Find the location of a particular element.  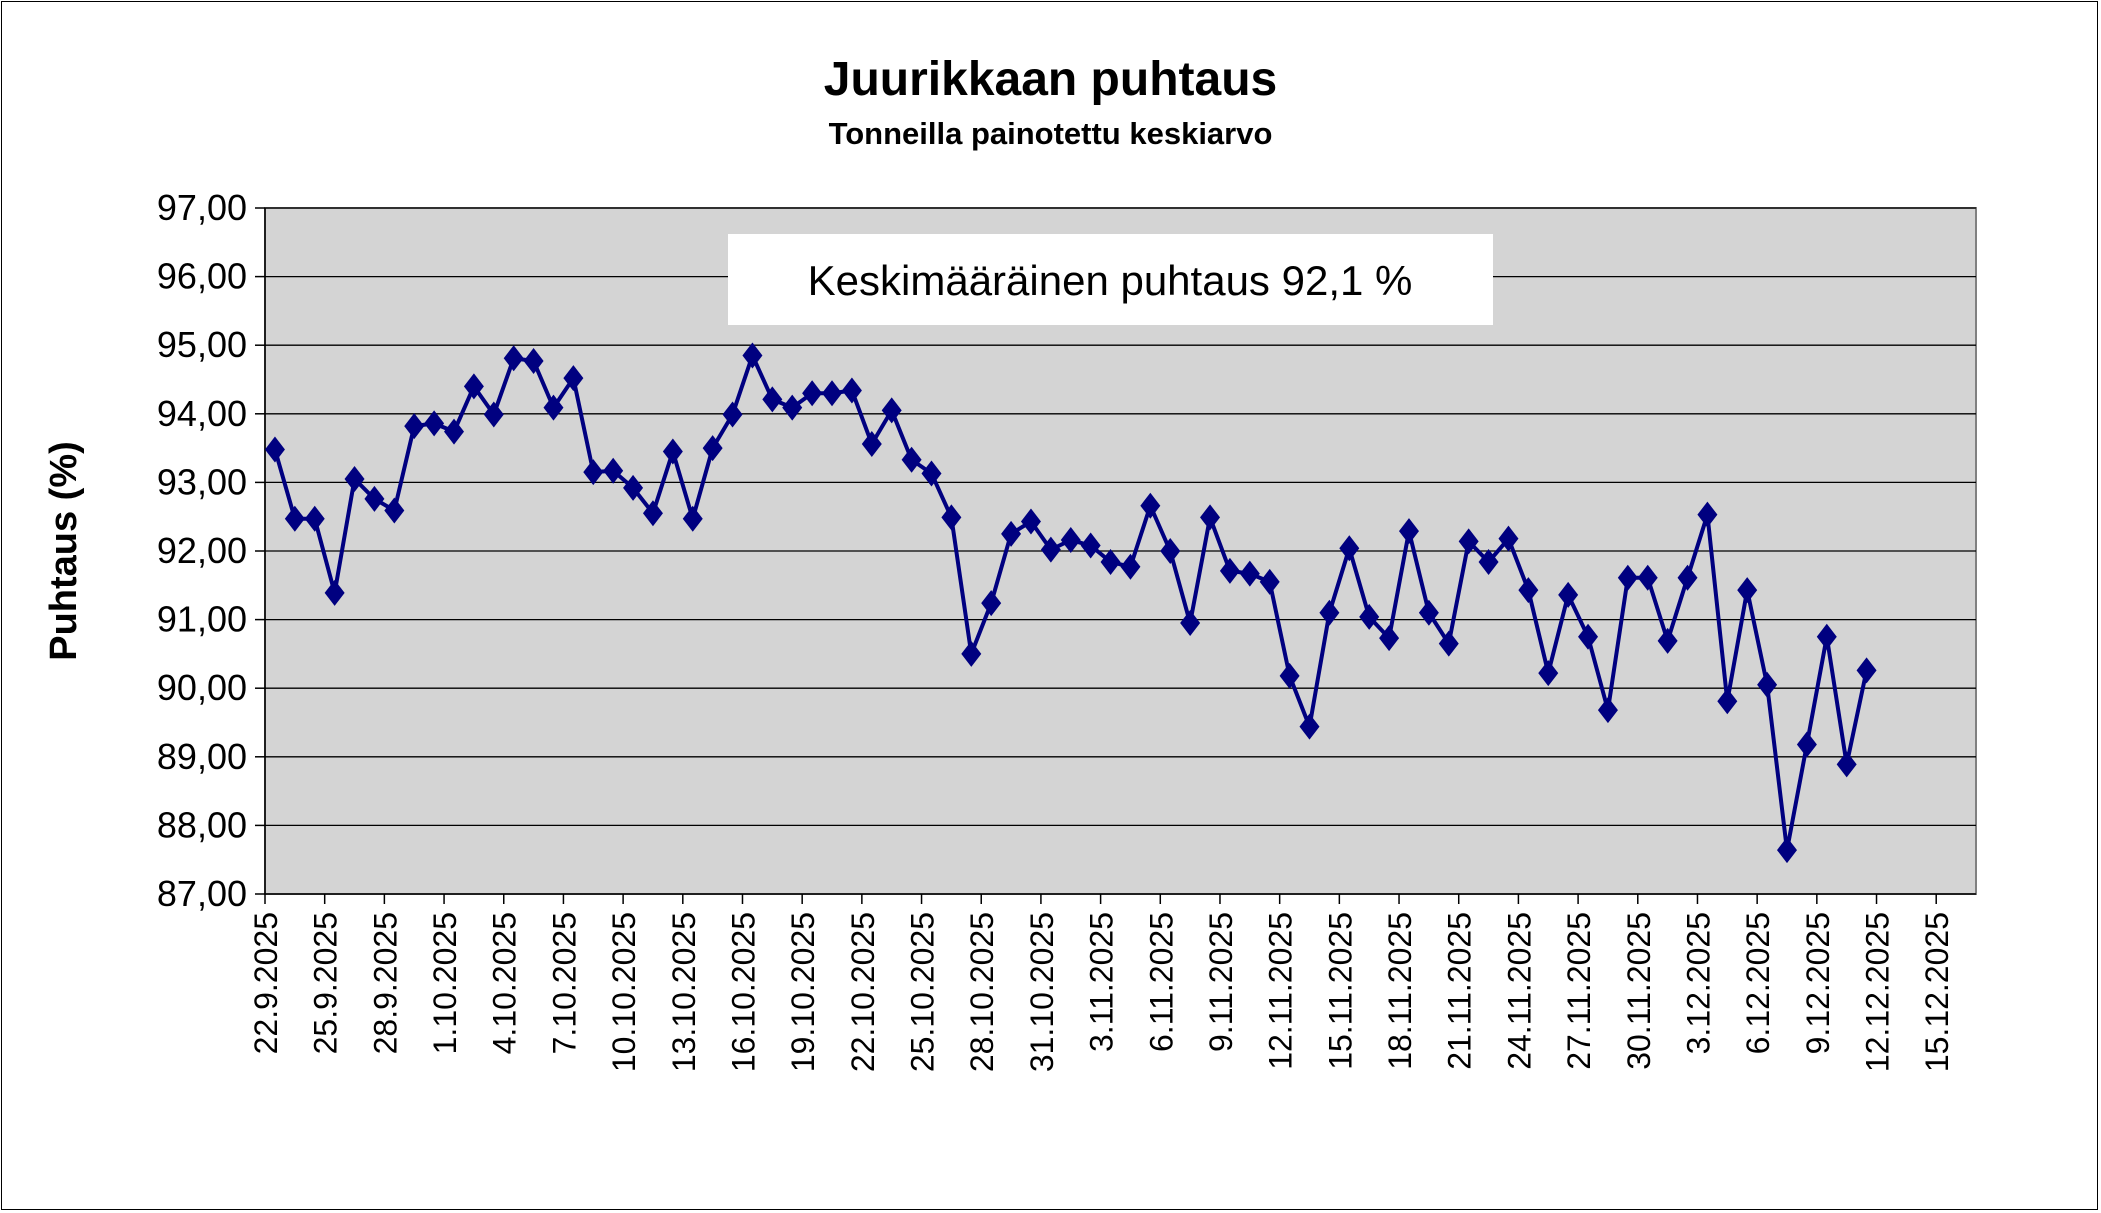

x-tick-label: 6.12.2025 is located at coordinates (1758, 983).